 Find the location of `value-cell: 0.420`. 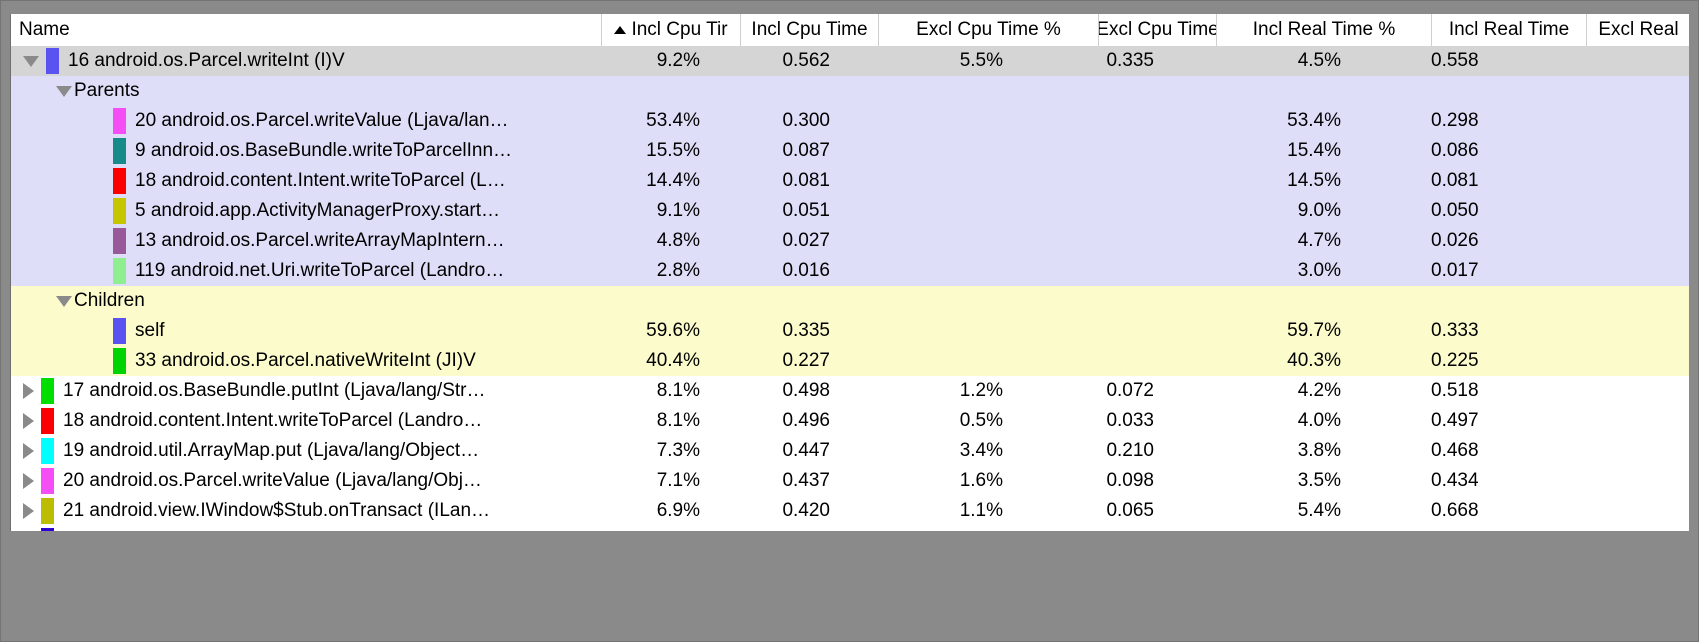

value-cell: 0.420 is located at coordinates (806, 510).